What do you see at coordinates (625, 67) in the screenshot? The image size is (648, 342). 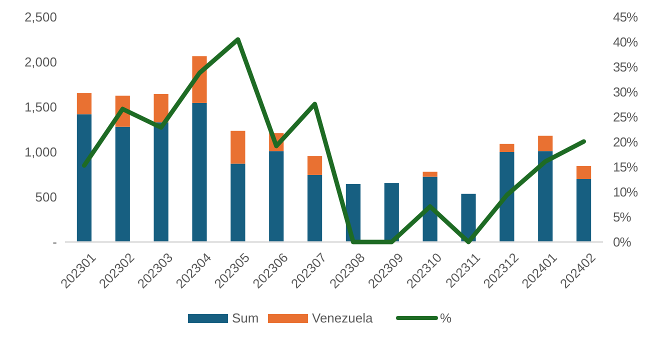 I see `y2-tick-label: 35%` at bounding box center [625, 67].